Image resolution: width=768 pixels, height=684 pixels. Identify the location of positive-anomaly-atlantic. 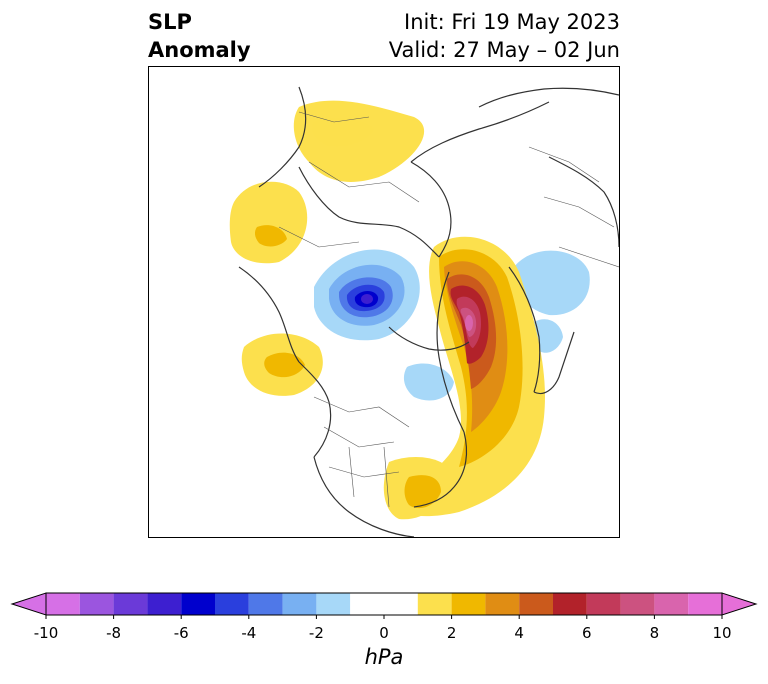
(467, 376).